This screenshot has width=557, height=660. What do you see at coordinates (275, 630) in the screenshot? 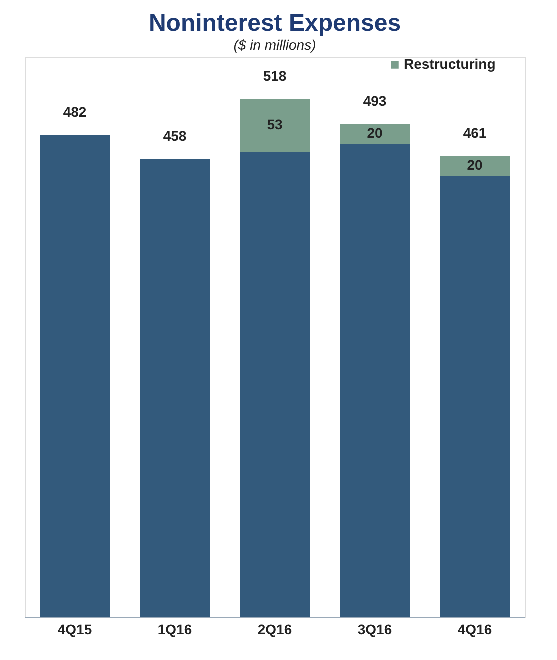
I see `x-tick-label: 2Q16` at bounding box center [275, 630].